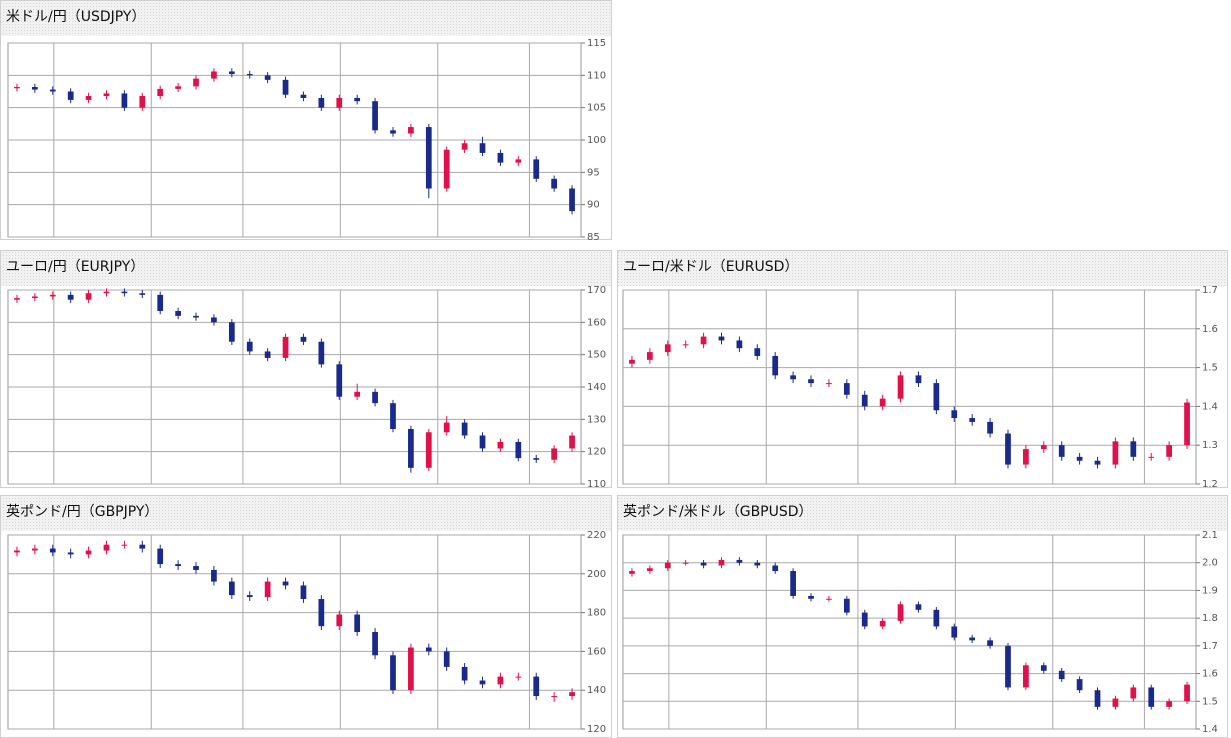 This screenshot has height=738, width=1231. Describe the element at coordinates (1210, 445) in the screenshot. I see `y-tick-label: 1.3` at that location.